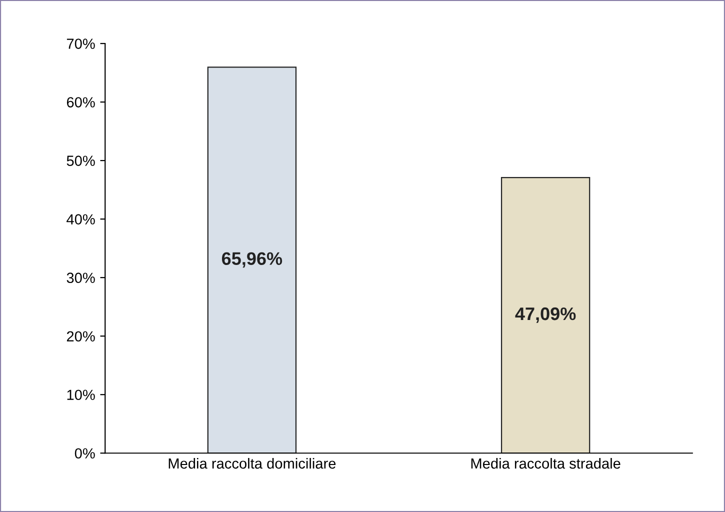 This screenshot has width=725, height=512. I want to click on y-tick-label: 20%, so click(80, 336).